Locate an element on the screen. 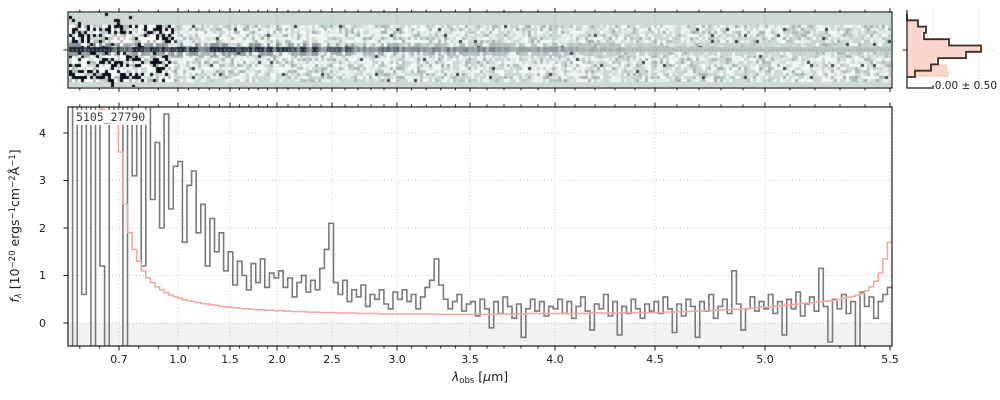 The width and height of the screenshot is (1000, 400). x-tick-label: 0.7 is located at coordinates (119, 359).